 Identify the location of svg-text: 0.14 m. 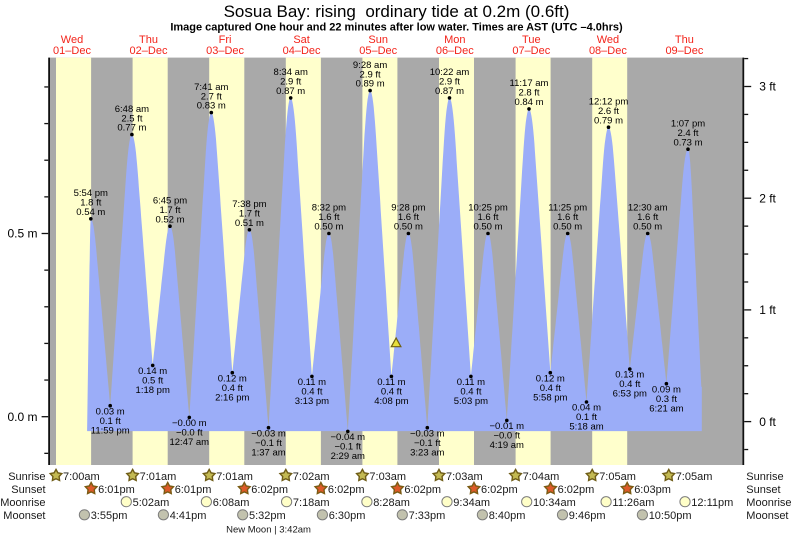
(152, 371).